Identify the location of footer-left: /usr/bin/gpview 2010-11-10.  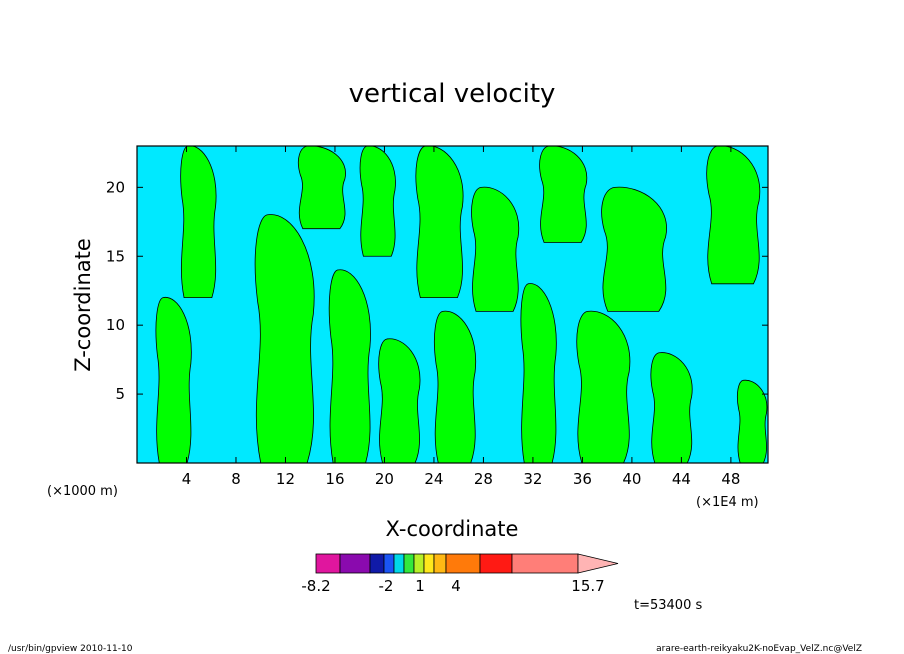
(70, 649).